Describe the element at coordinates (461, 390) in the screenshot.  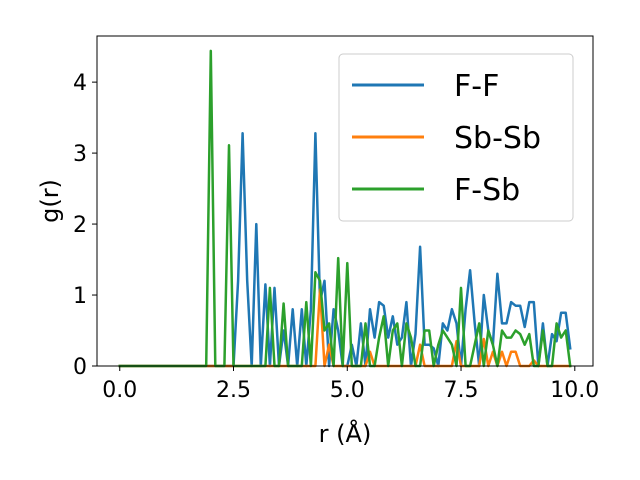
I see `x-tick-label: 7.5` at that location.